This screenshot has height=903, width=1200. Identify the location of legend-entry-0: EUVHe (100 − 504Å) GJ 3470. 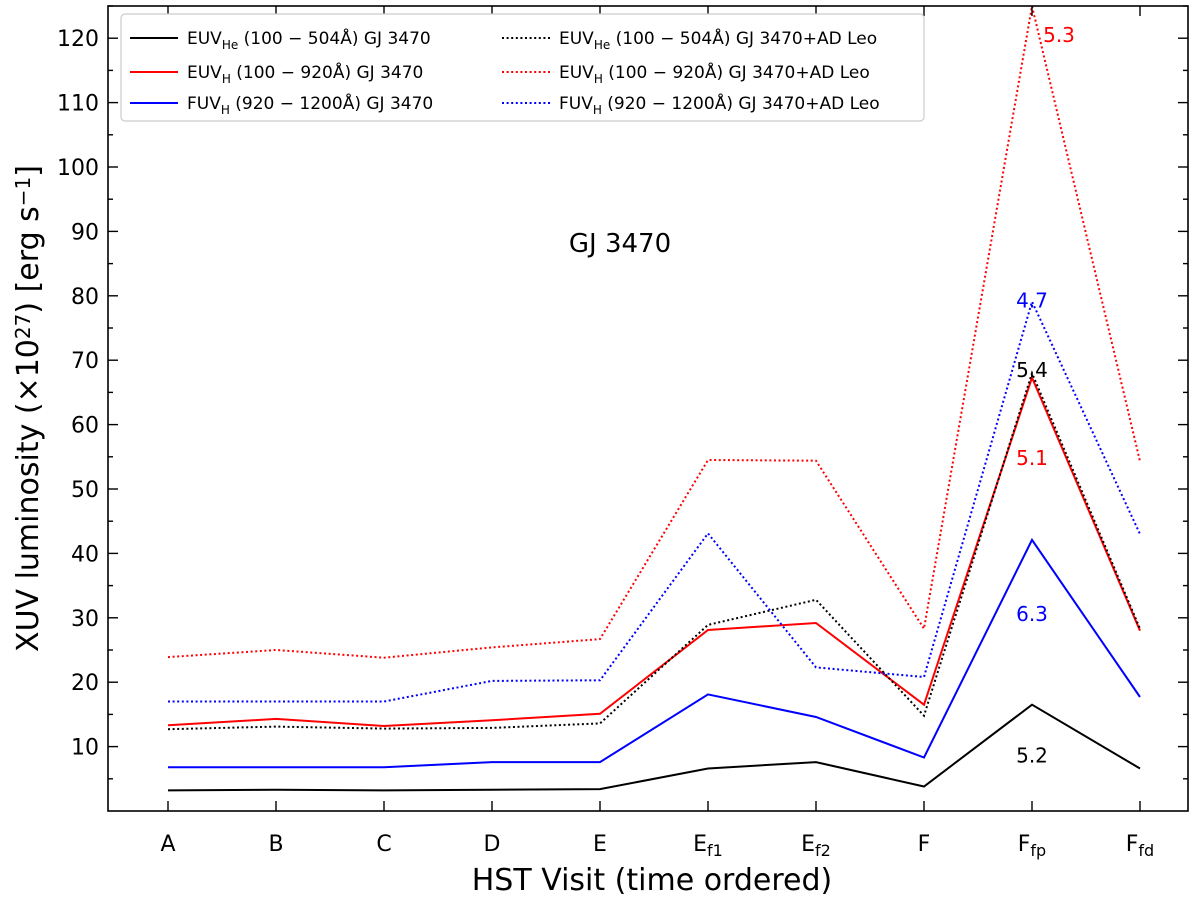
(309, 39).